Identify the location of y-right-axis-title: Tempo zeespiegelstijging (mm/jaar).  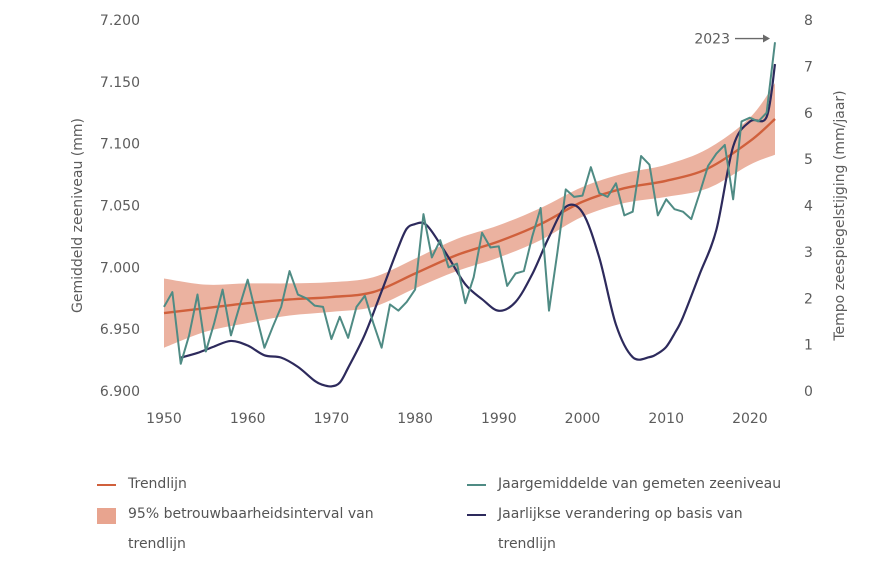
(840, 215).